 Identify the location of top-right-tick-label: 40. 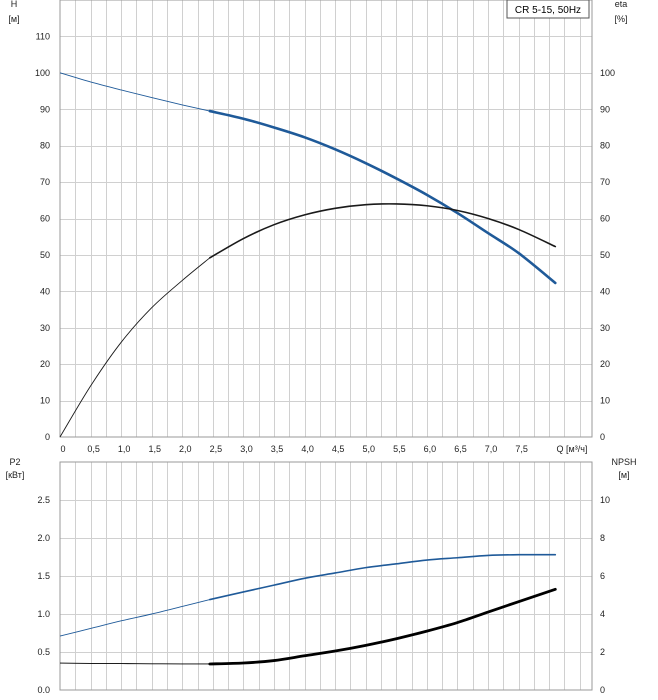
(605, 291).